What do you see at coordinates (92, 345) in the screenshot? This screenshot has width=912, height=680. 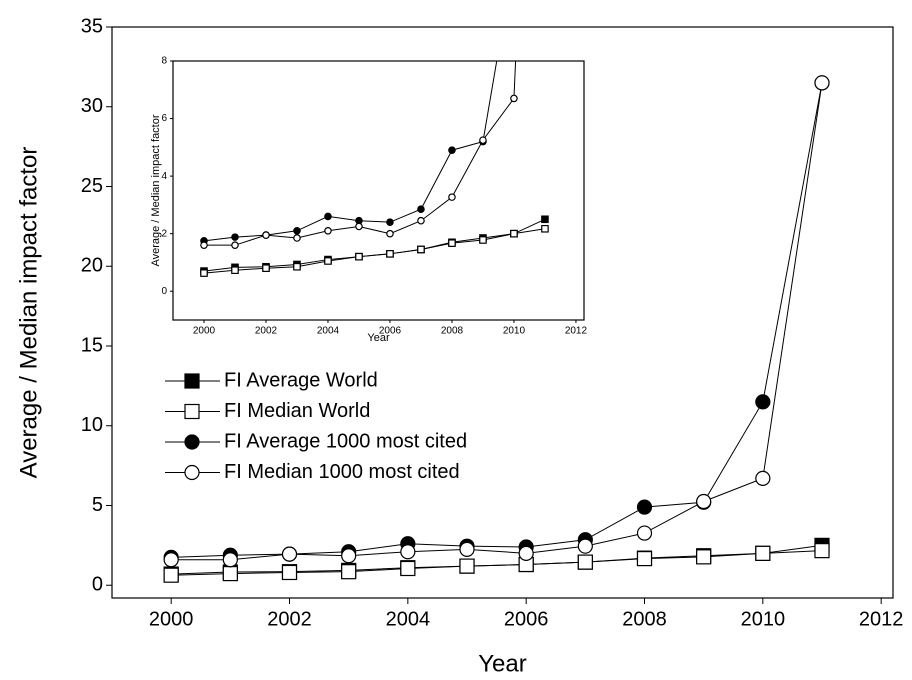 I see `y-tick-label: 15` at bounding box center [92, 345].